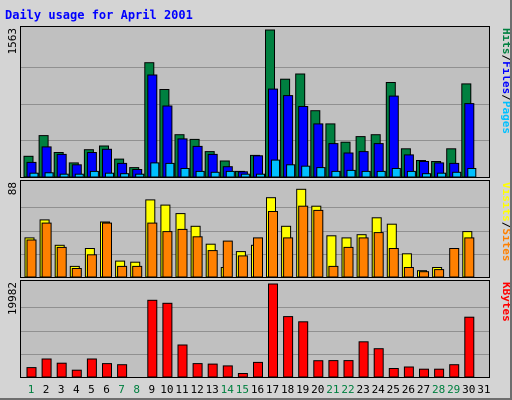 This screenshot has height=400, width=512. I want to click on legend-visits: Visits, so click(505, 202).